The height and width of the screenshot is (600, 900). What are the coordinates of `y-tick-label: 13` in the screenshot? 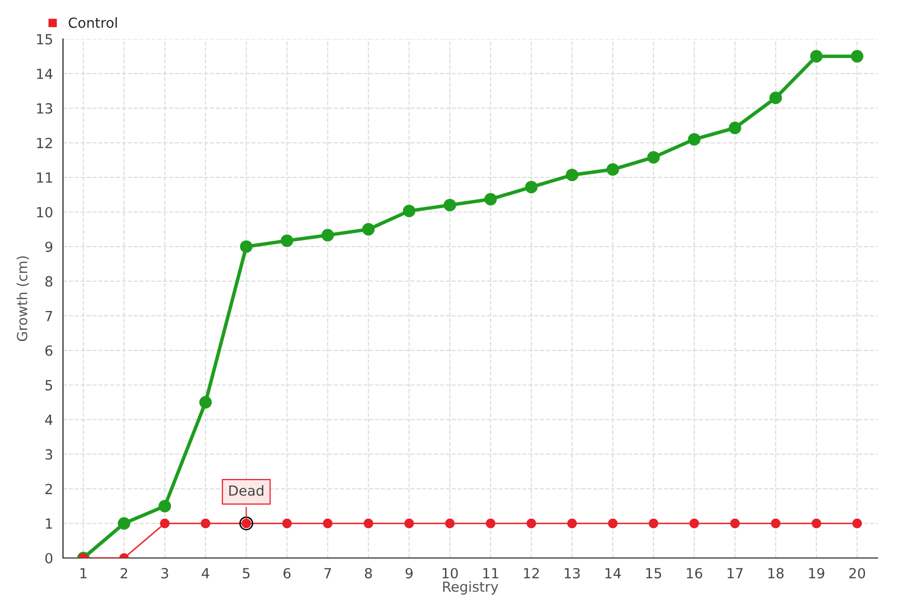 It's located at (44, 108).